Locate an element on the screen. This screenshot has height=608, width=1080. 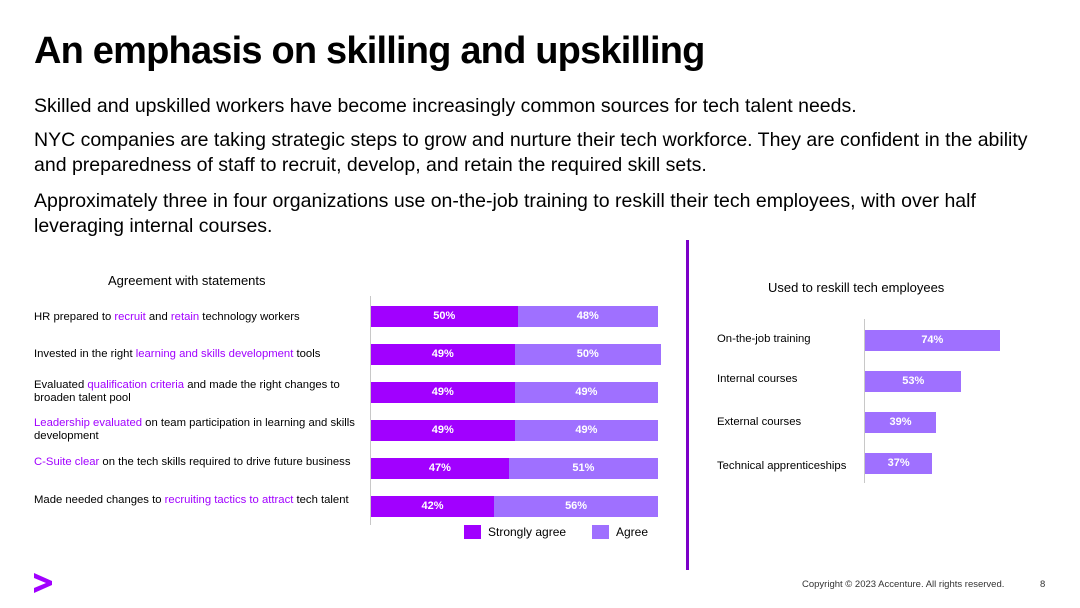
highlighted-text: learning and skills development is located at coordinates (214, 354).